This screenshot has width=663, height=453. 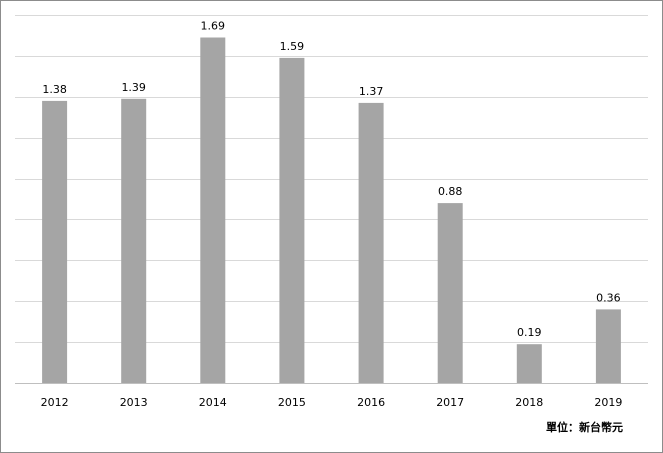 I want to click on data-label-2013: 1.39, so click(x=133, y=87).